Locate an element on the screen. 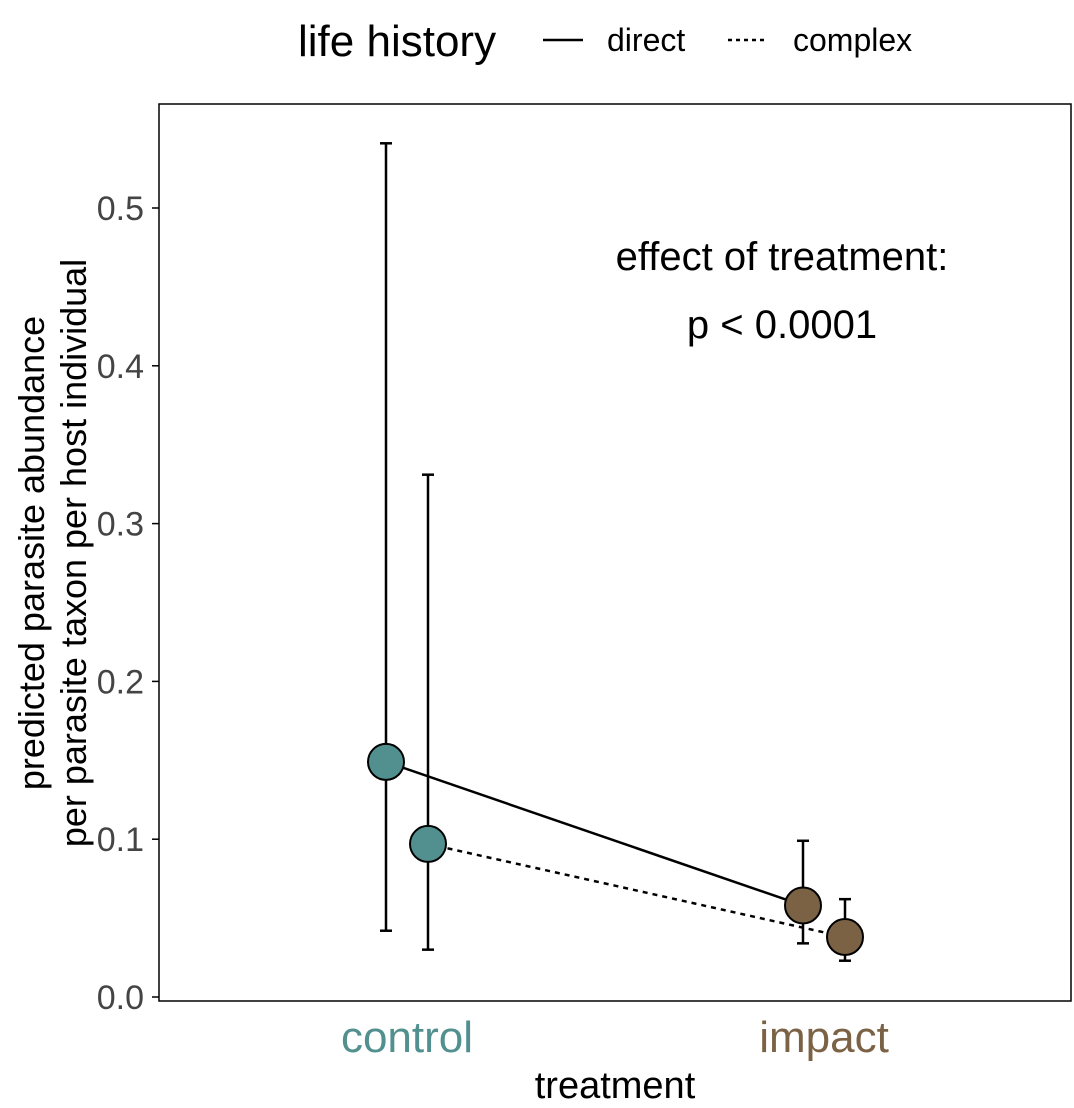 The height and width of the screenshot is (1108, 1074). y-tick-label-0: 0.0 is located at coordinates (120, 998).